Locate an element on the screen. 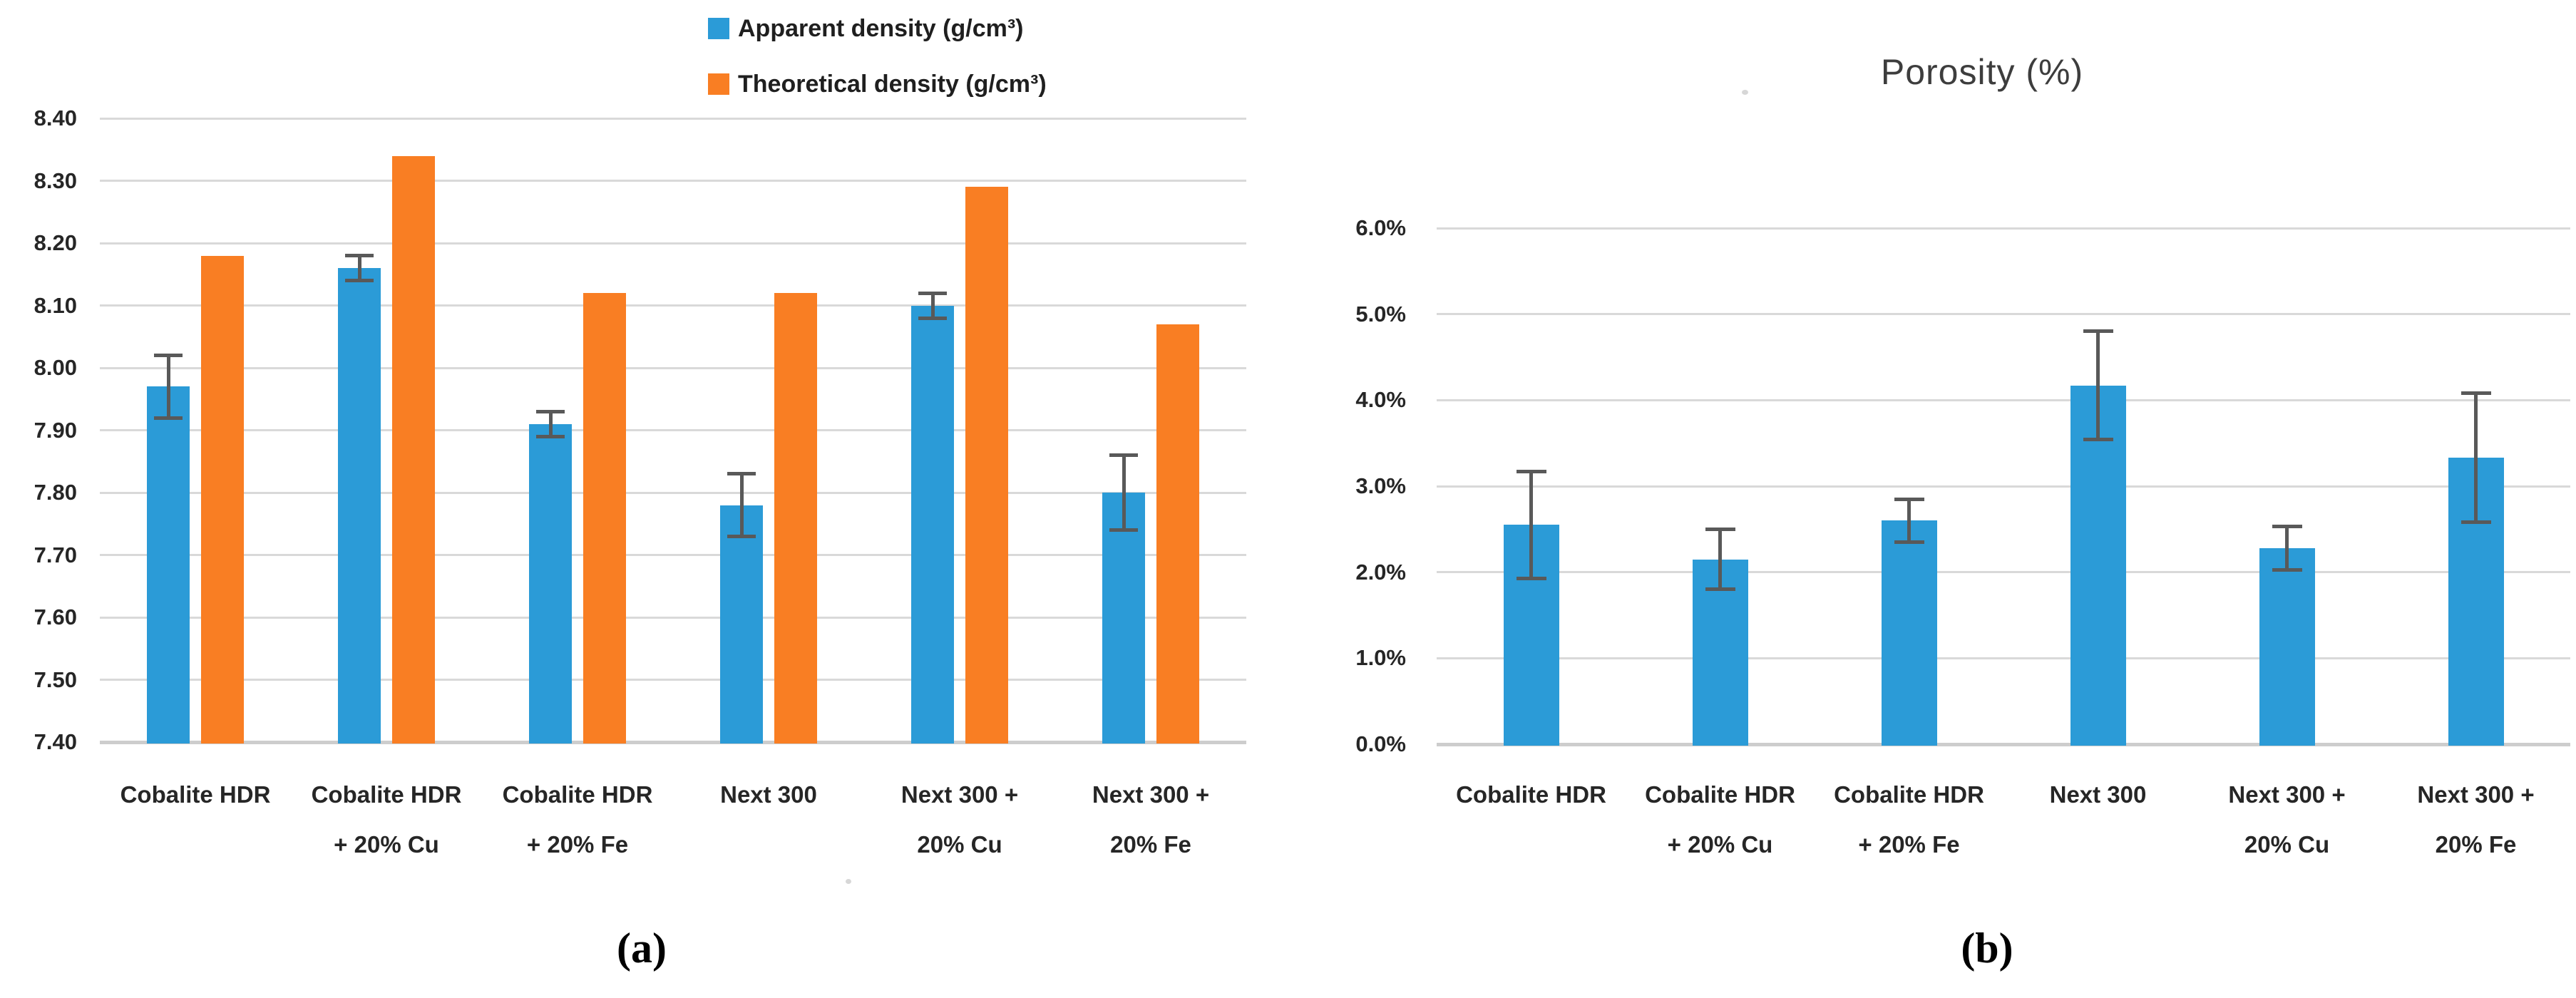 The image size is (2576, 998). y-tick-label: 7.50 is located at coordinates (55, 679).